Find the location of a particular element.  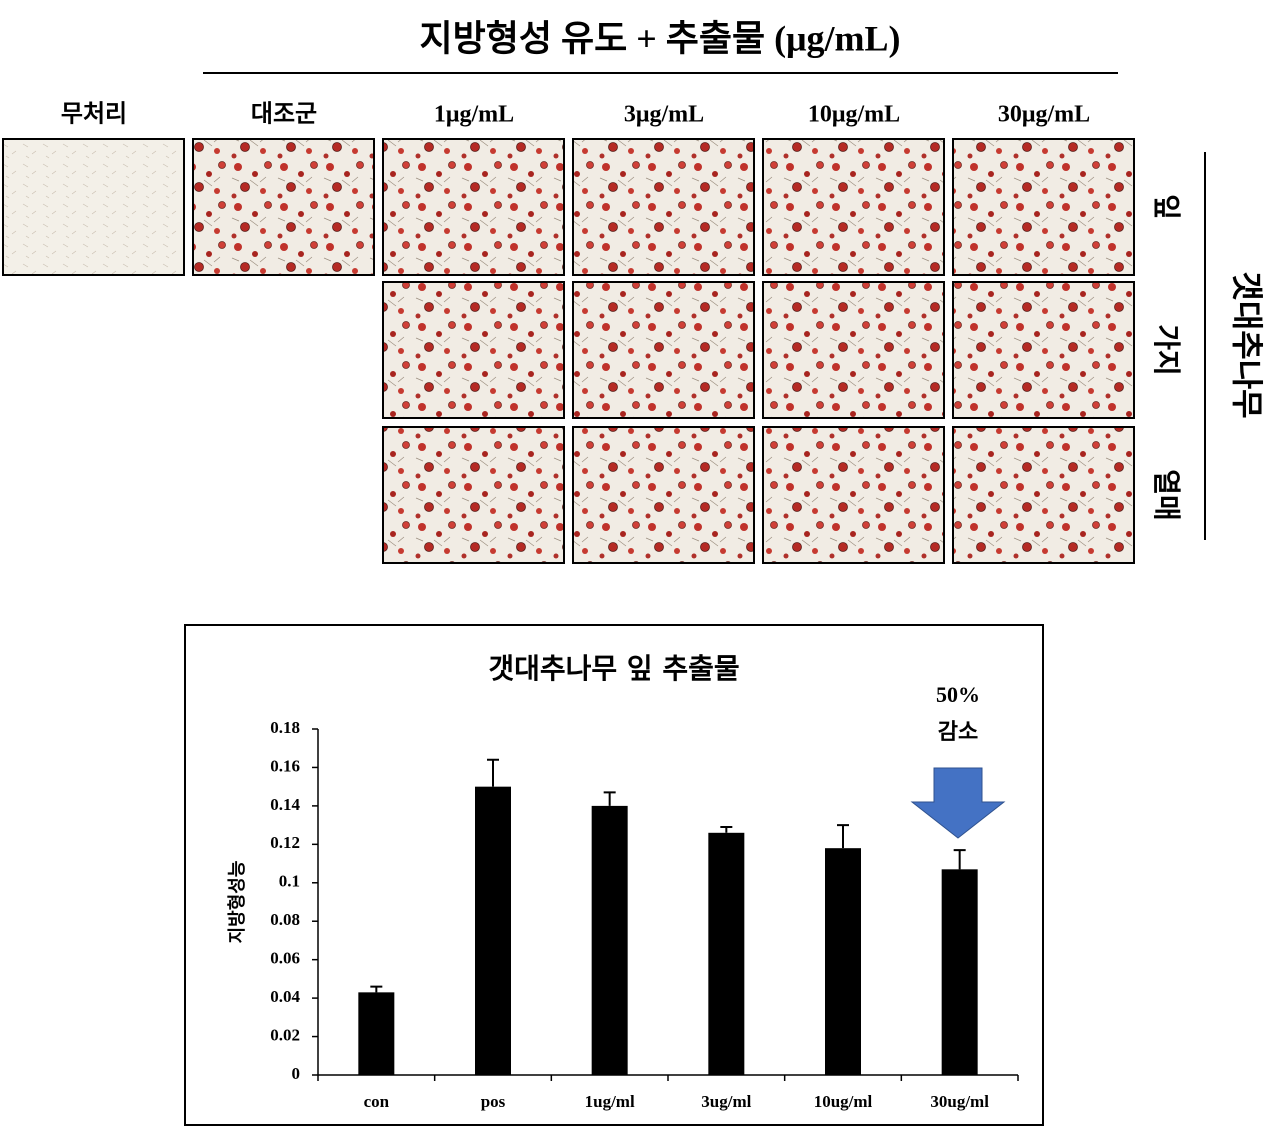

x-tick-label: 10ug/ml is located at coordinates (843, 1101).